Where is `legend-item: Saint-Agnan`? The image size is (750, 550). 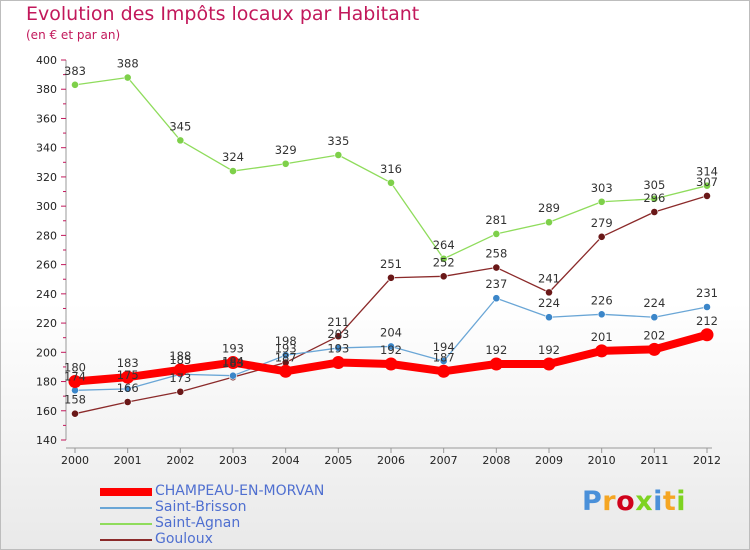
legend-item: Saint-Agnan is located at coordinates (250, 523).